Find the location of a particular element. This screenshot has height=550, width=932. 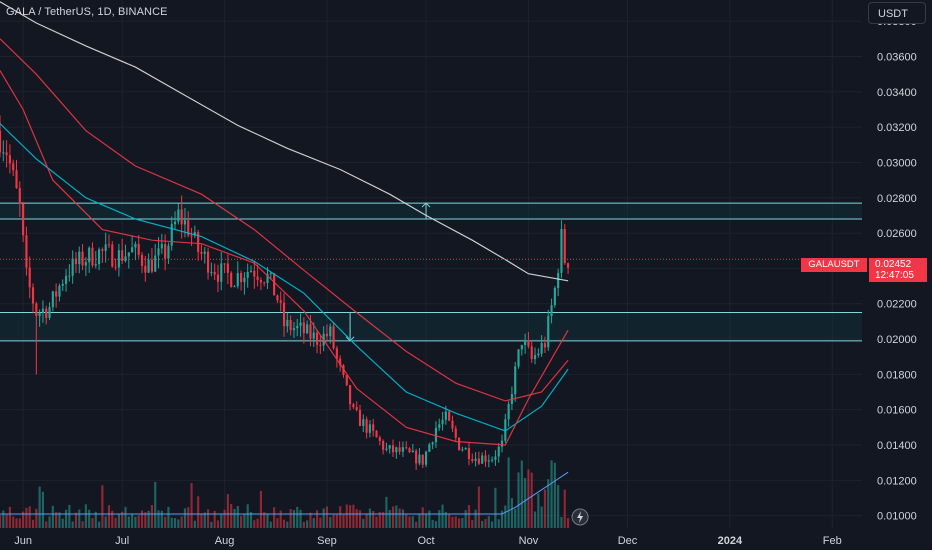

time-tick-label: Jun is located at coordinates (23, 541).